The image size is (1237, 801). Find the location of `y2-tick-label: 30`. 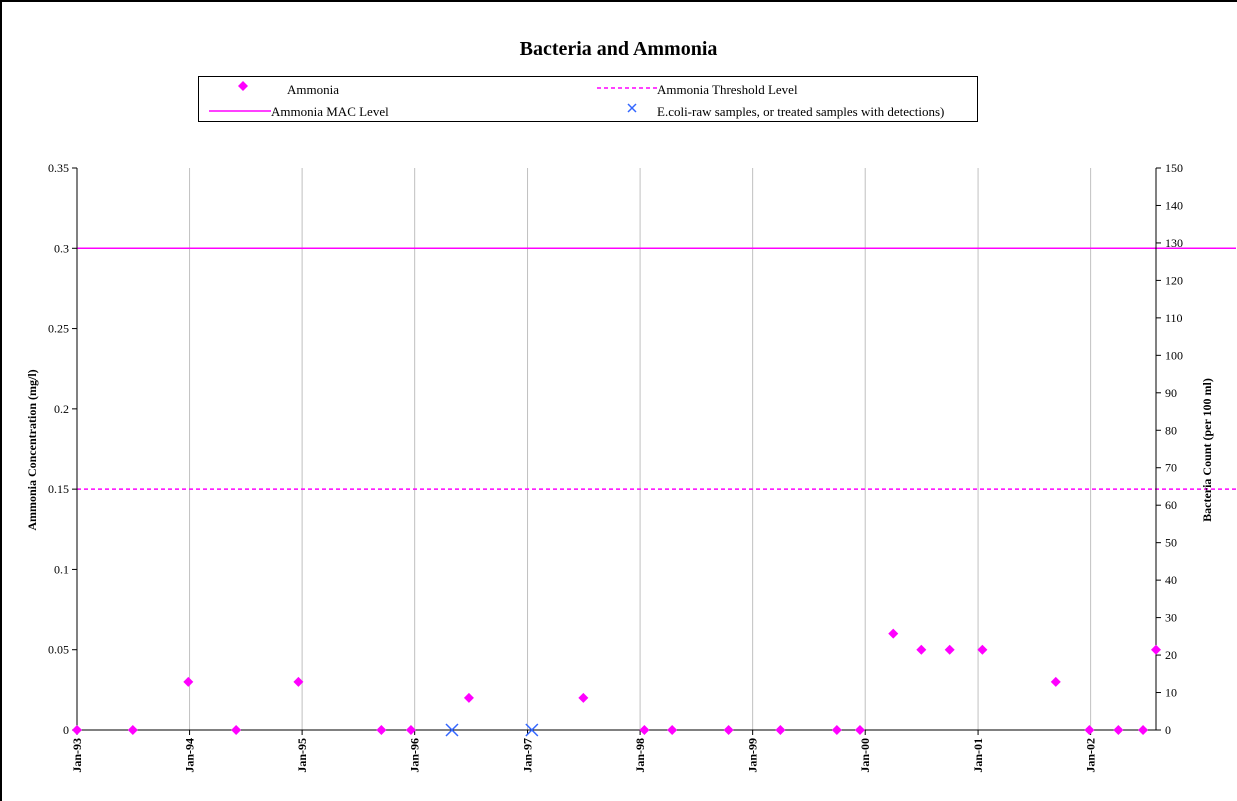

y2-tick-label: 30 is located at coordinates (1171, 618).